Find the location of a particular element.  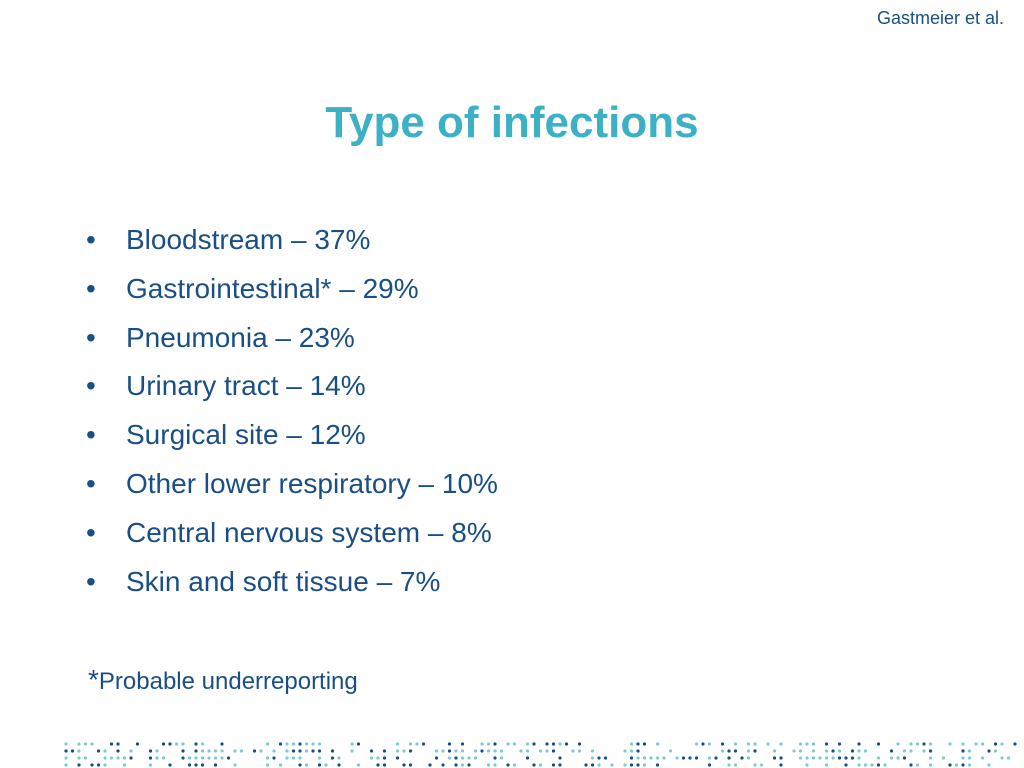

list-item: • Gastrointestinal* – 29% is located at coordinates (292, 297).